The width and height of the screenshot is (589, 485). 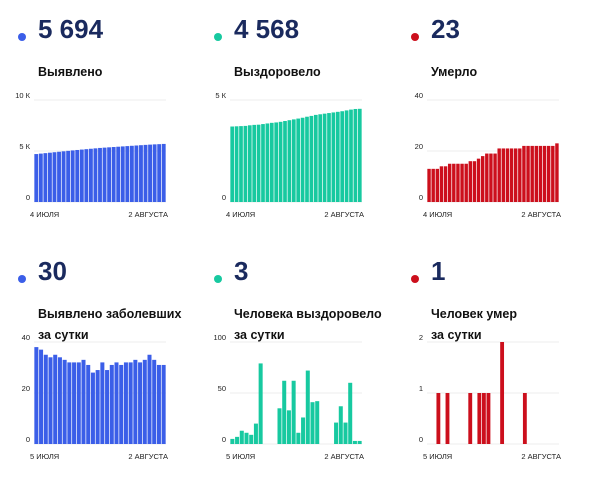 What do you see at coordinates (26, 337) in the screenshot?
I see `y-tick-label: 40` at bounding box center [26, 337].